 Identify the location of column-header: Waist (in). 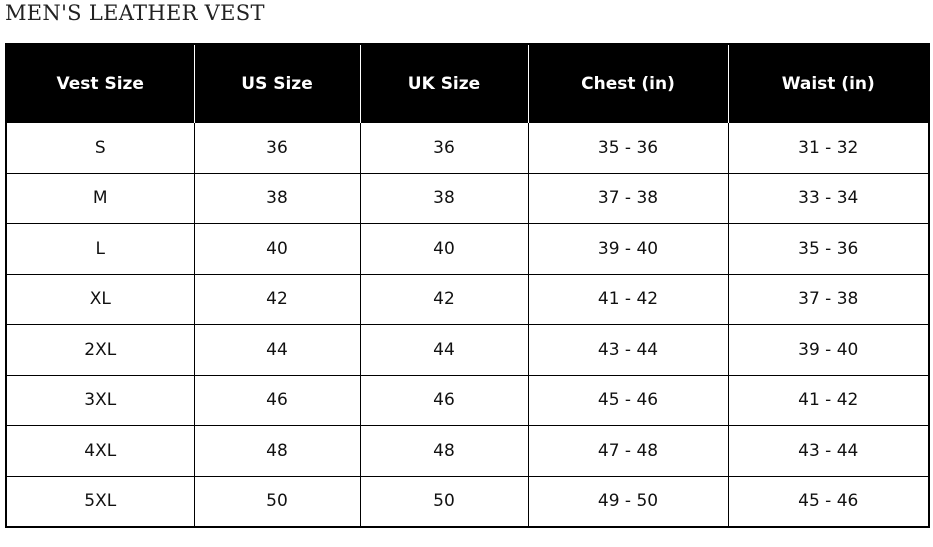
(828, 83).